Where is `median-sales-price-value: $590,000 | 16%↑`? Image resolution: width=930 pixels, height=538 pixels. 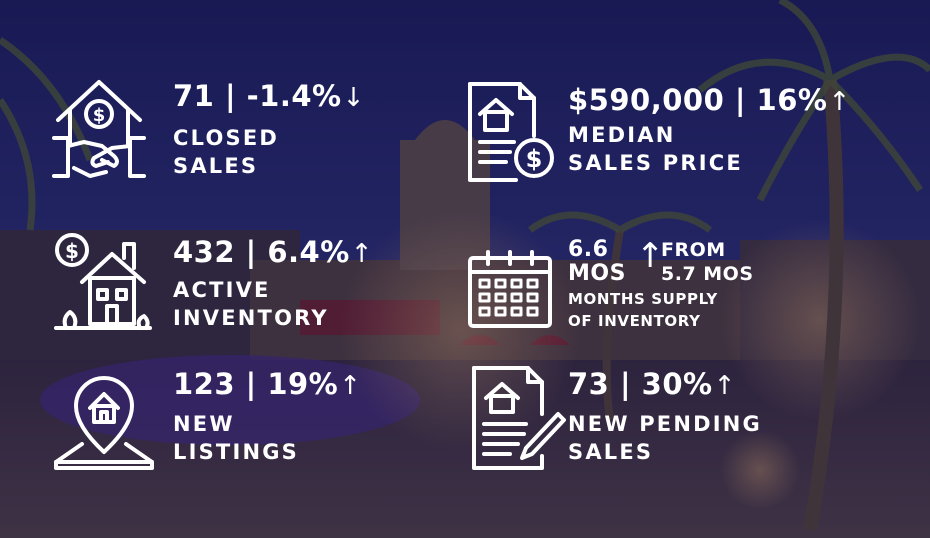
median-sales-price-value: $590,000 | 16%↑ is located at coordinates (709, 100).